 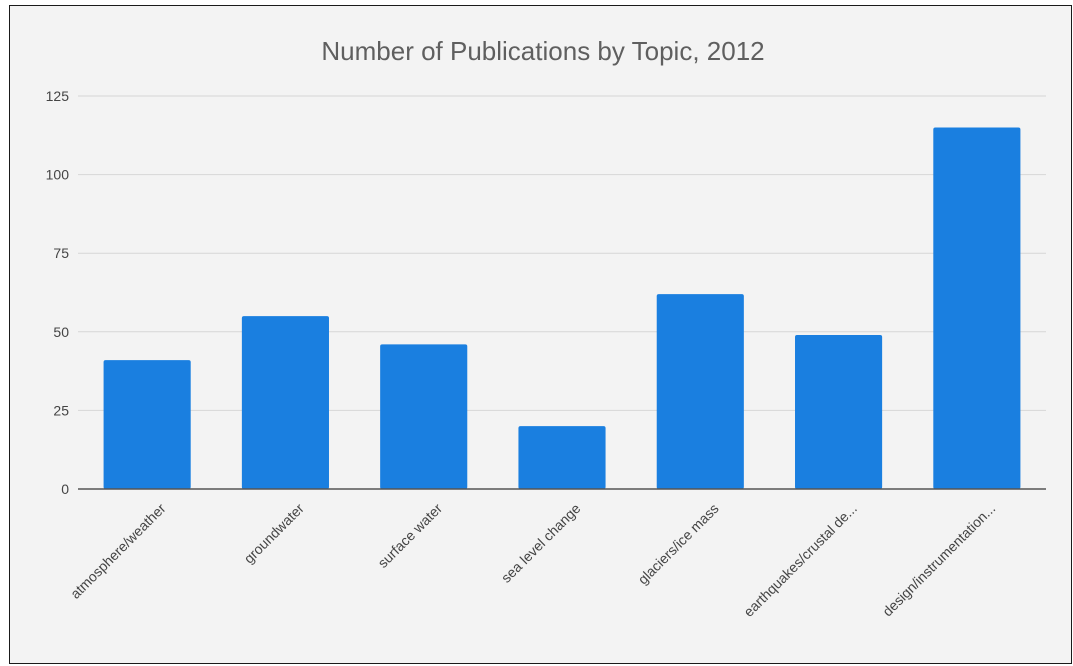 What do you see at coordinates (58, 292) in the screenshot?
I see `y-axis-ticks: 0 25 50 75 100 125` at bounding box center [58, 292].